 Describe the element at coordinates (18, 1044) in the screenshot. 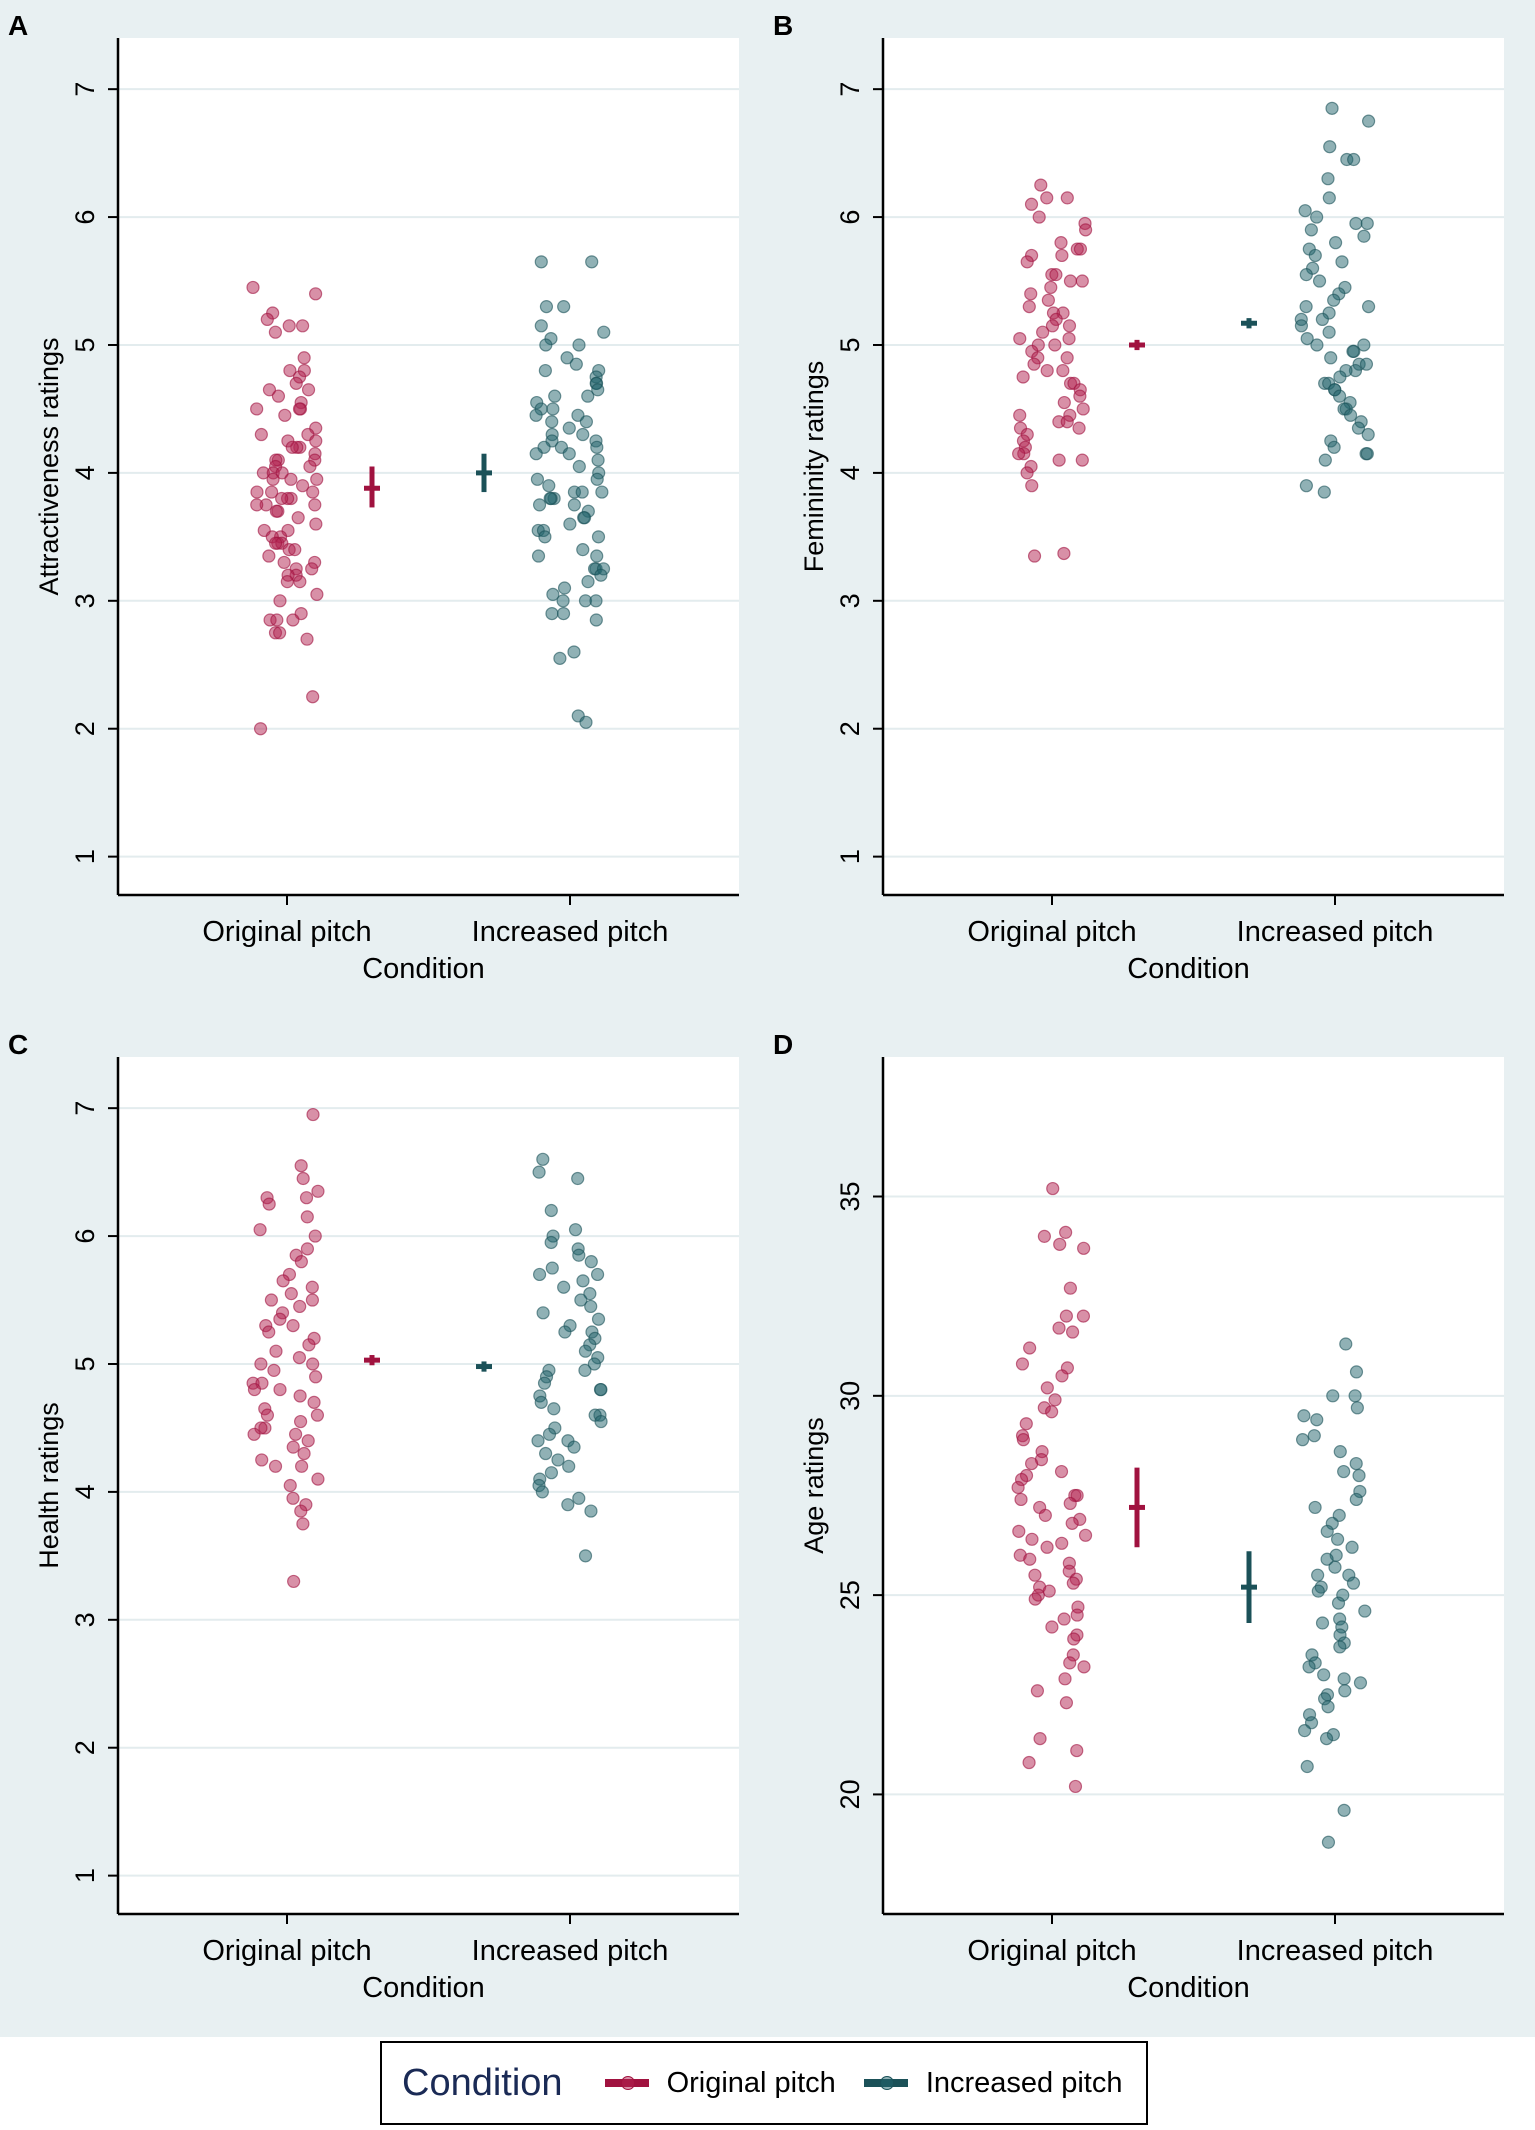

I see `panel-letter: C` at that location.